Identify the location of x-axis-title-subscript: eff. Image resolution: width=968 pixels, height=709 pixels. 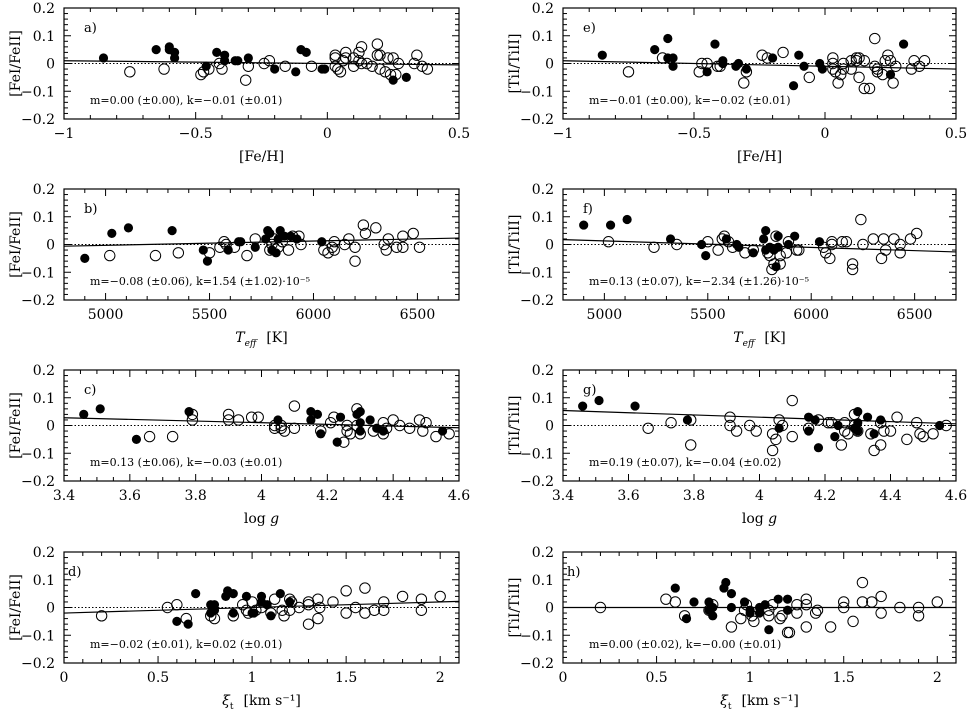
(749, 344).